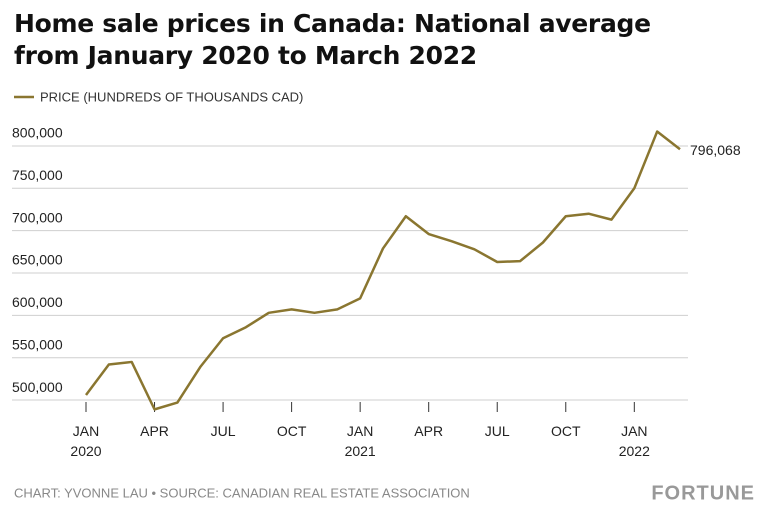  What do you see at coordinates (634, 441) in the screenshot?
I see `x-tick-label: JAN 2022` at bounding box center [634, 441].